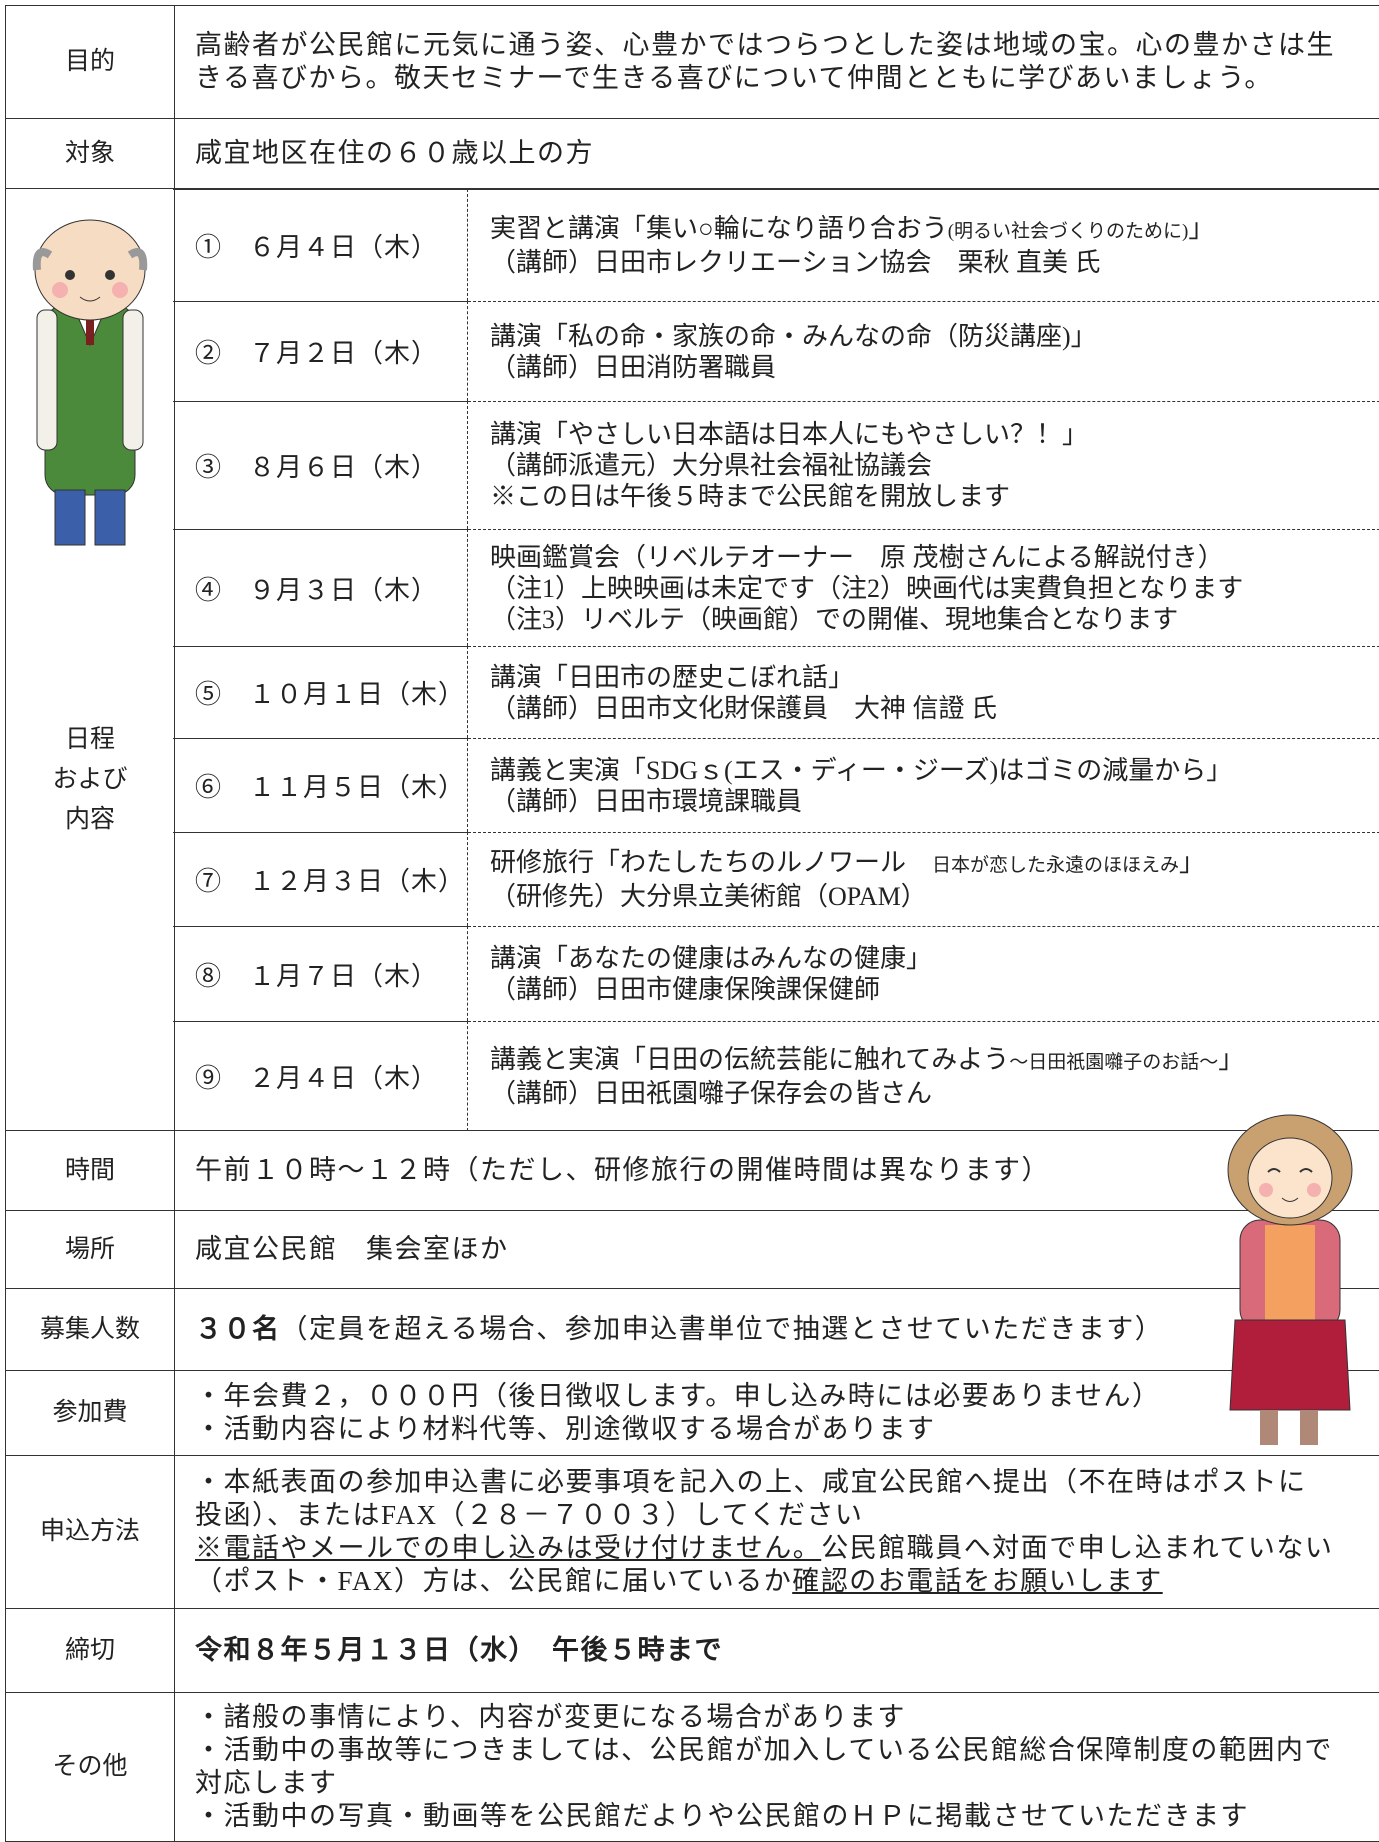 This screenshot has height=1842, width=1379. What do you see at coordinates (934, 896) in the screenshot?
I see `text-line: （研修先）大分県立美術館（OPAM）` at bounding box center [934, 896].